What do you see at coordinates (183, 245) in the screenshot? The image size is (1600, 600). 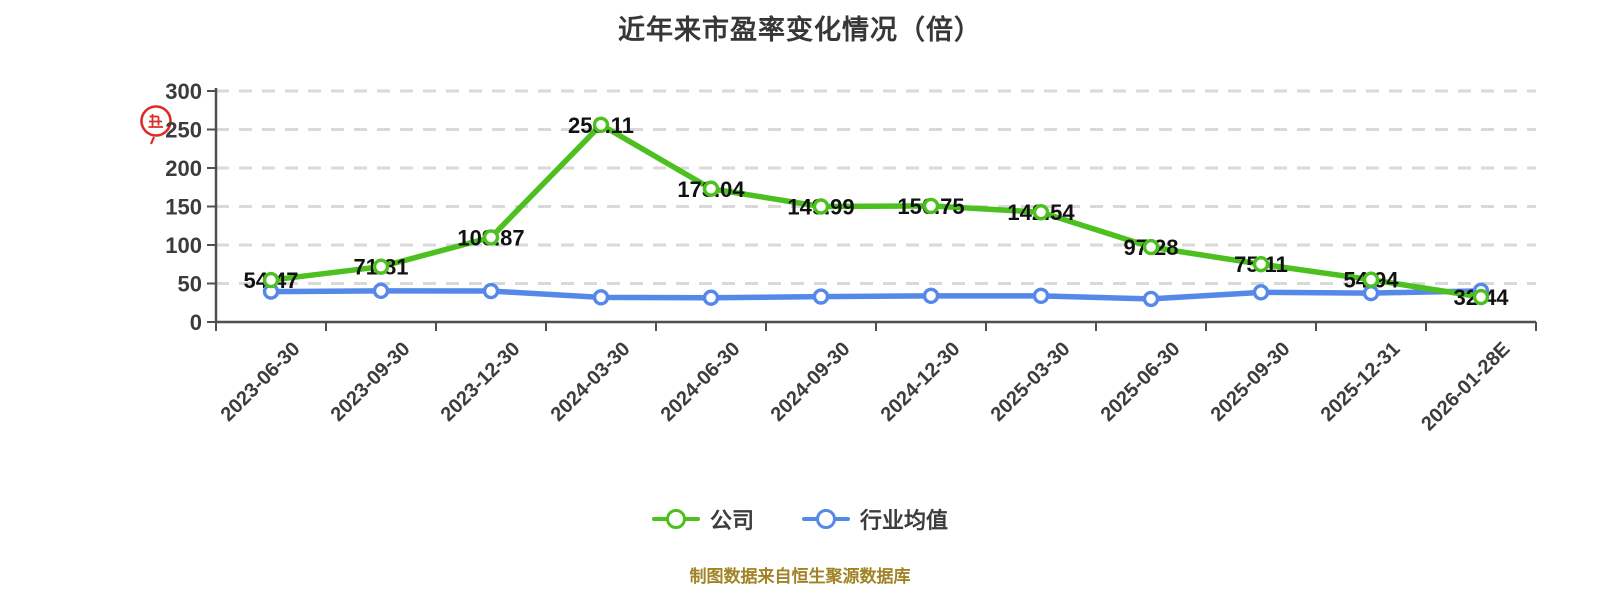 I see `y-axis-tick-label: 100` at bounding box center [183, 245].